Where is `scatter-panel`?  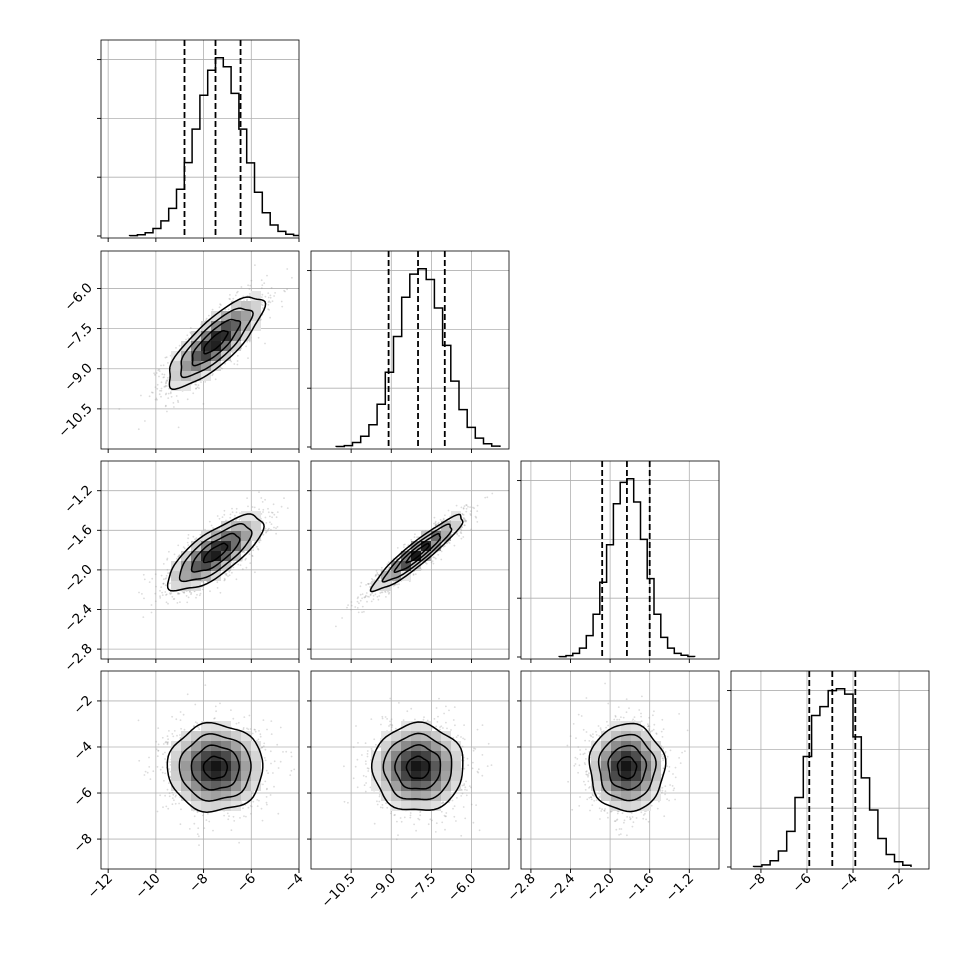 scatter-panel is located at coordinates (200, 560).